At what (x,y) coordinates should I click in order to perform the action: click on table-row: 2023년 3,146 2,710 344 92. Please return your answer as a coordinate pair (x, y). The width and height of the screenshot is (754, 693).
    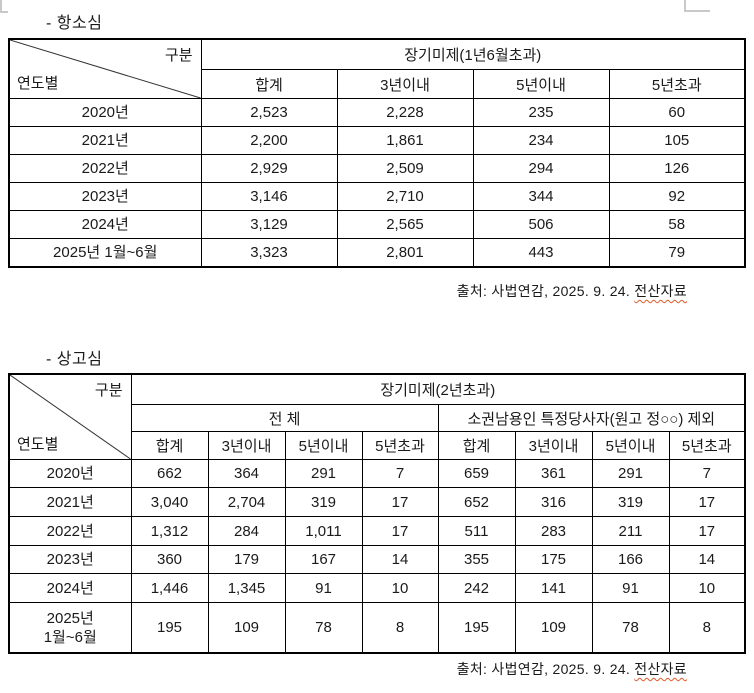
    Looking at the image, I should click on (377, 196).